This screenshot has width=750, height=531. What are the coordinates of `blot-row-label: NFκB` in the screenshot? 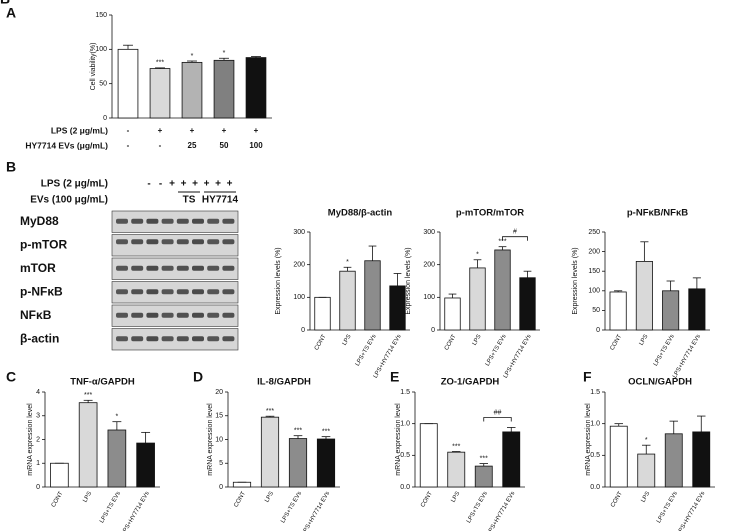 It's located at (36, 315).